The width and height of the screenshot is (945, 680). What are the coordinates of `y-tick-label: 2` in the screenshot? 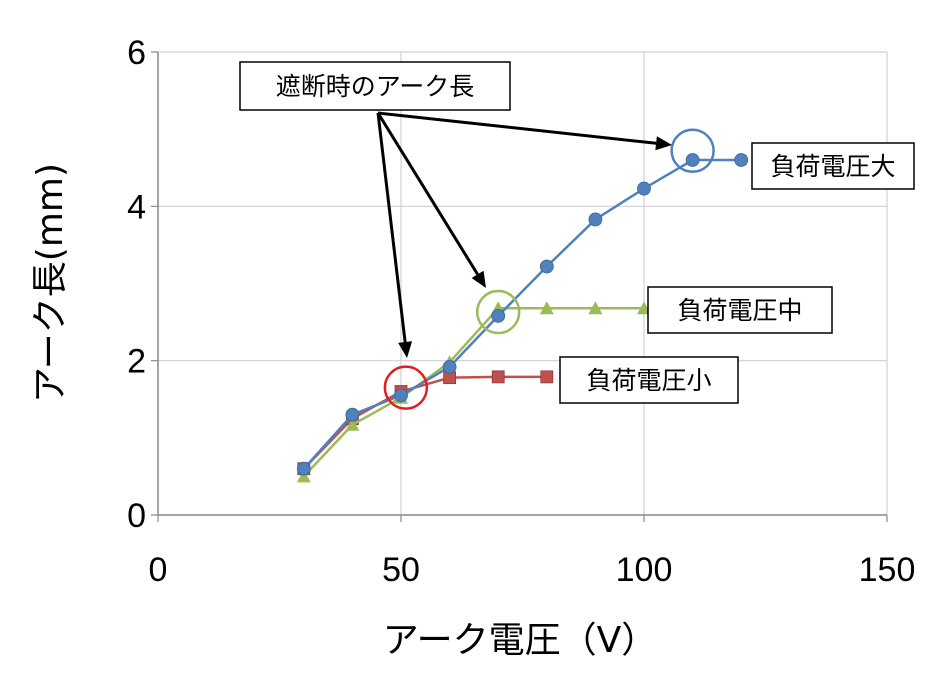 It's located at (136, 362).